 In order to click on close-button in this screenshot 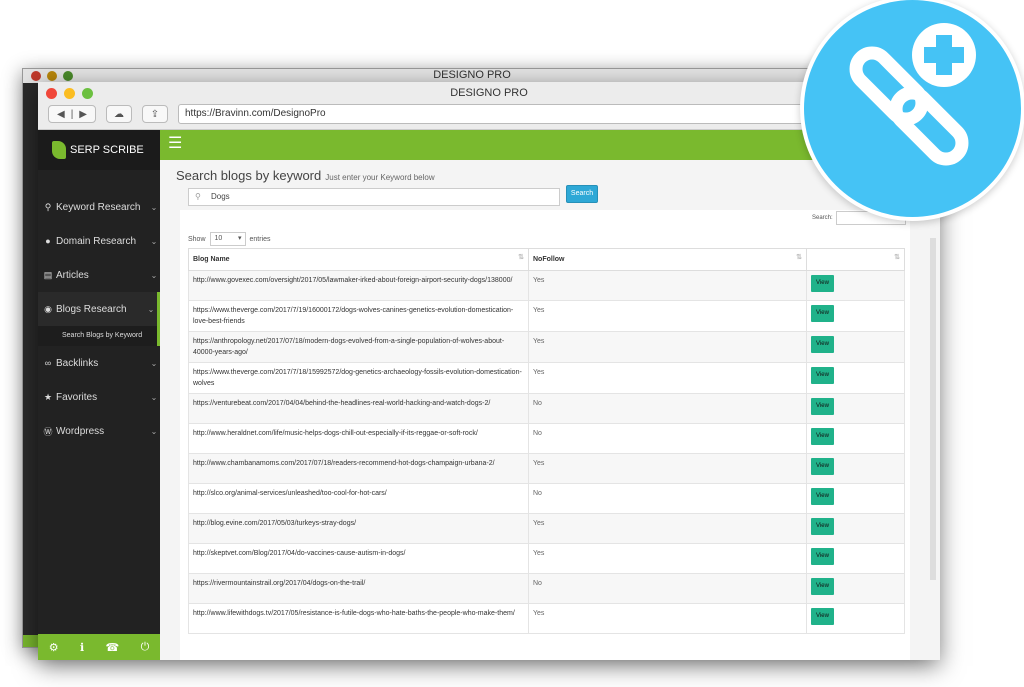, I will do `click(51, 93)`.